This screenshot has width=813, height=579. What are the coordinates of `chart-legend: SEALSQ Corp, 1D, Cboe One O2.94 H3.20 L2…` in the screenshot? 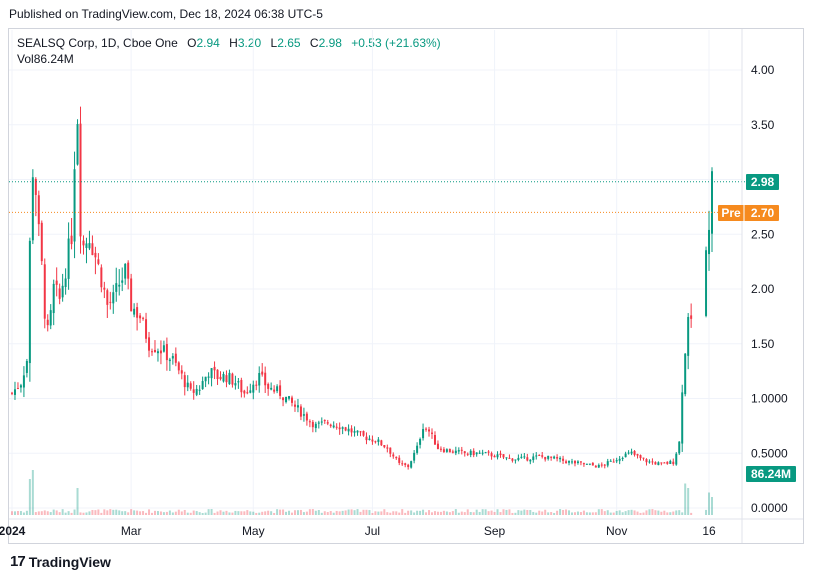 It's located at (229, 43).